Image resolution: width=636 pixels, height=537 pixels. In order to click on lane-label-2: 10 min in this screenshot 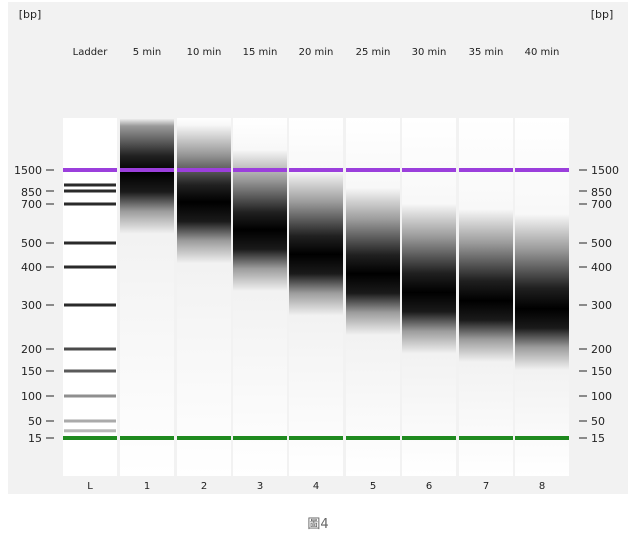, I will do `click(204, 52)`.